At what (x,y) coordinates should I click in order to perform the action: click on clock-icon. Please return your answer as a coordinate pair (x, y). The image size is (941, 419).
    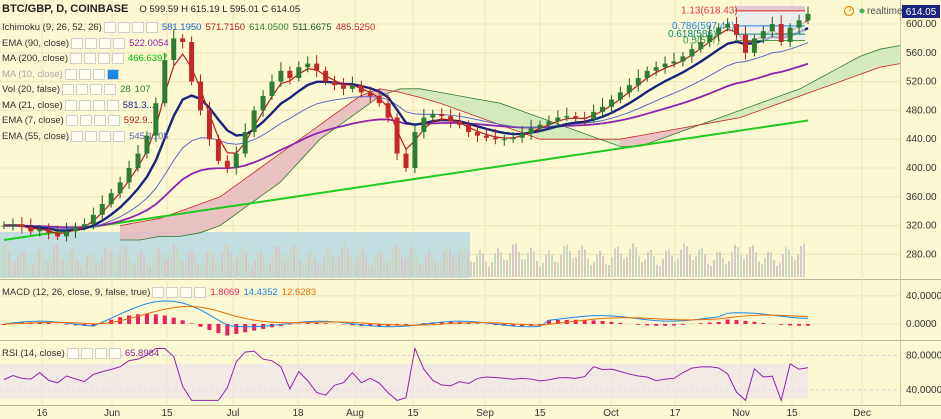
    Looking at the image, I should click on (849, 11).